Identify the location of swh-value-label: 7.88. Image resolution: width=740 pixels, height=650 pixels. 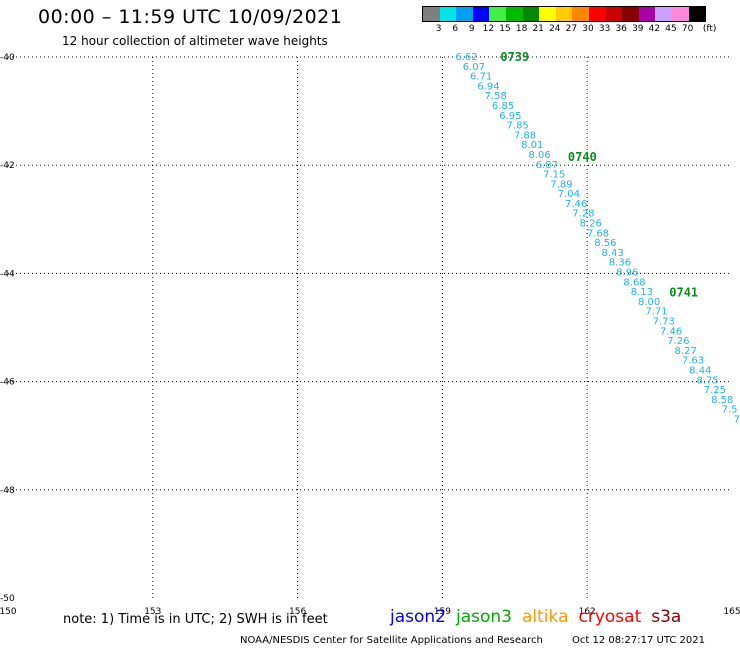
(525, 135).